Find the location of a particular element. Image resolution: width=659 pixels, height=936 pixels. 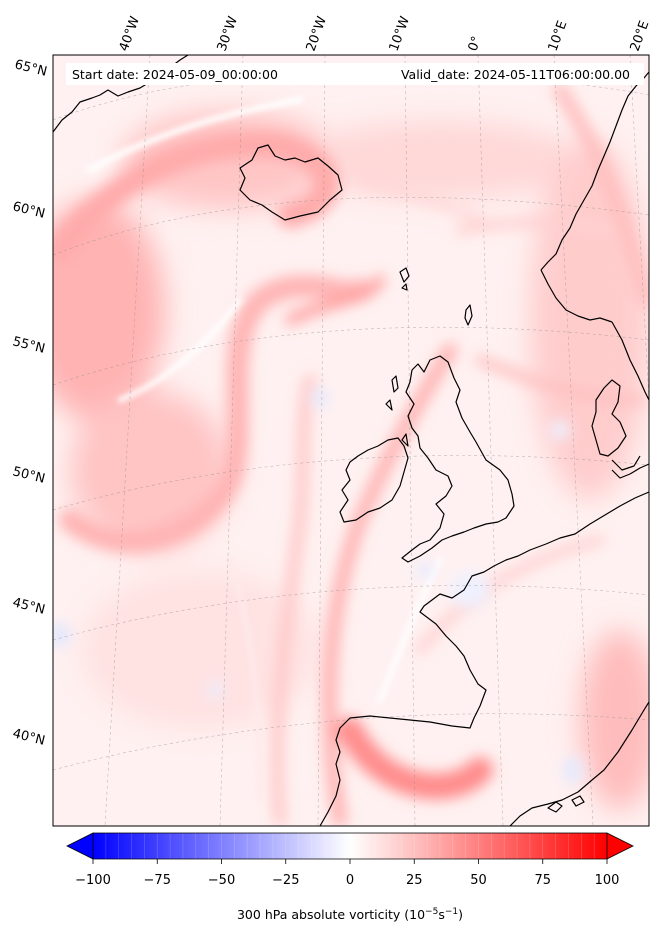

lat-label-55n: 55°N is located at coordinates (28, 345).